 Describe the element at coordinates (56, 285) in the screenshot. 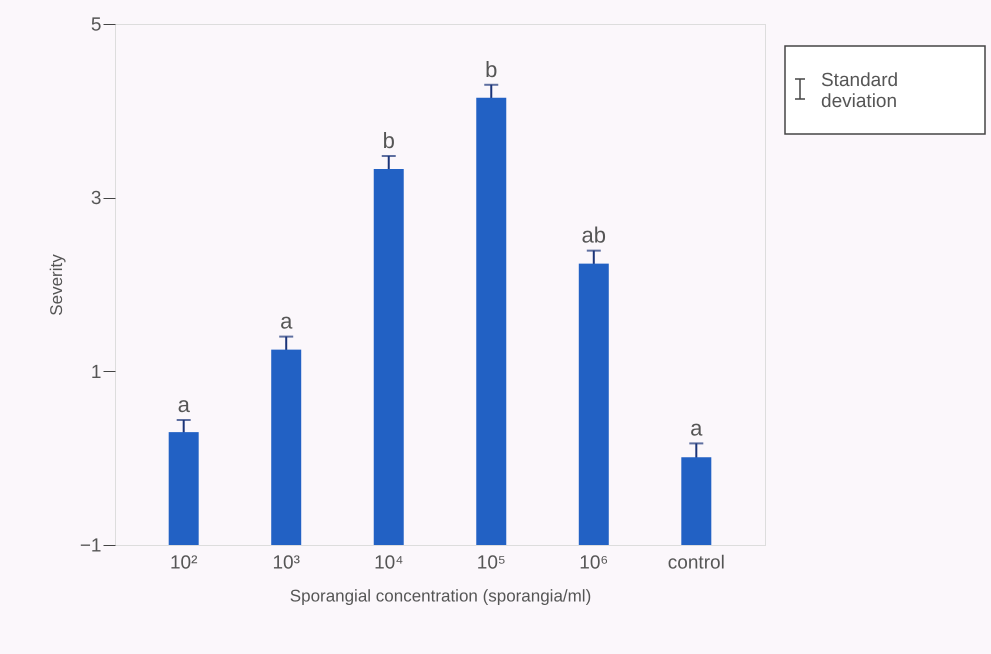

I see `y-axis-title: Severity` at that location.